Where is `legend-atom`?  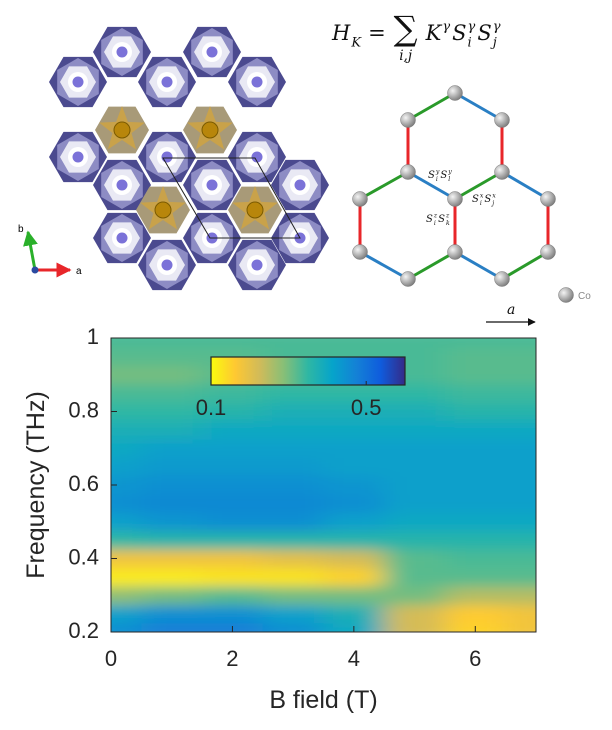
legend-atom is located at coordinates (566, 295).